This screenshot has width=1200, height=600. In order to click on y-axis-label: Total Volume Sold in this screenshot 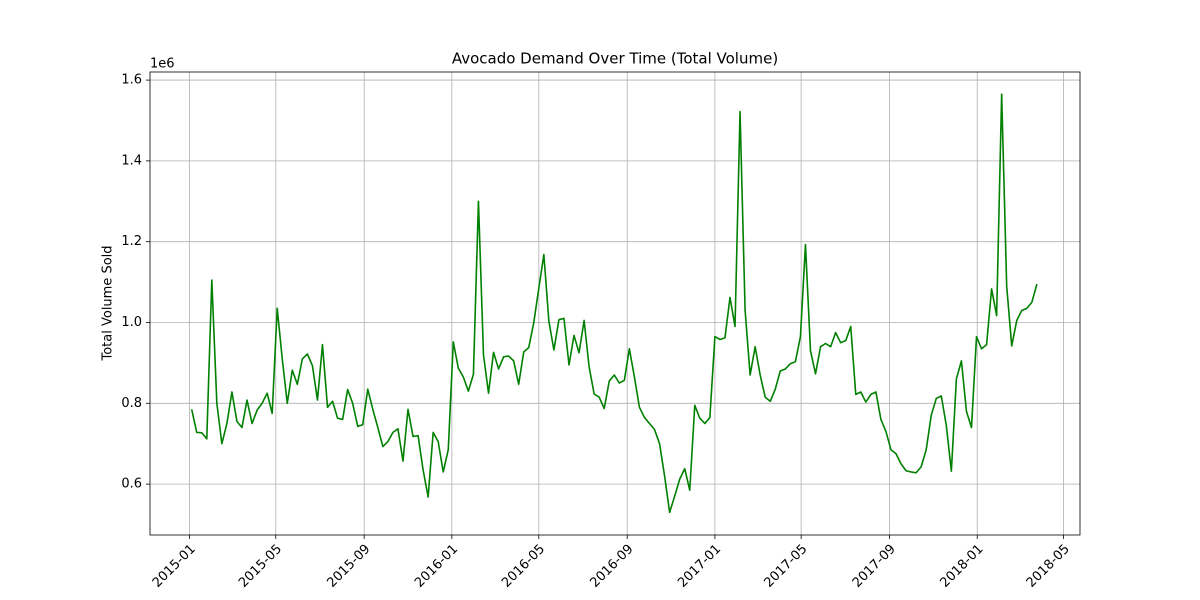, I will do `click(108, 303)`.